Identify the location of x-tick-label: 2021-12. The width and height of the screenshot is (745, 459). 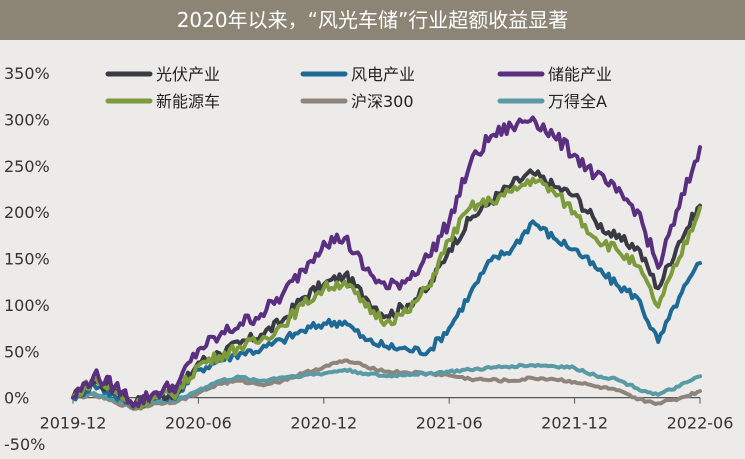
(574, 423).